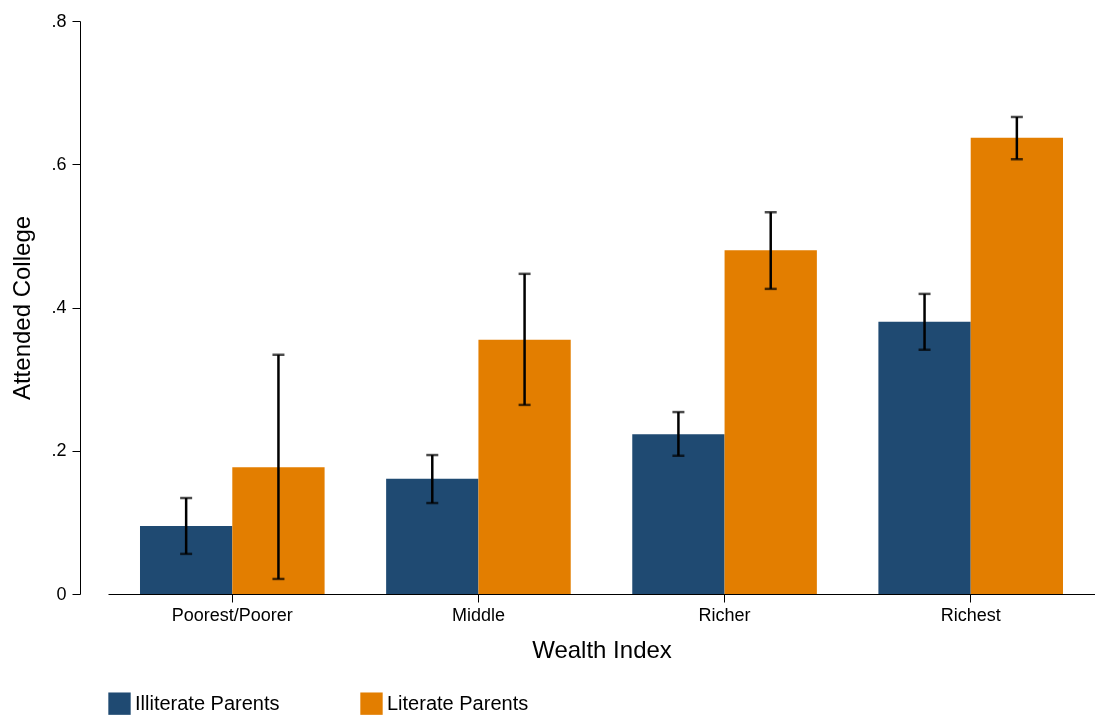 This screenshot has width=1112, height=723. I want to click on y-tick-label: .6, so click(59, 163).